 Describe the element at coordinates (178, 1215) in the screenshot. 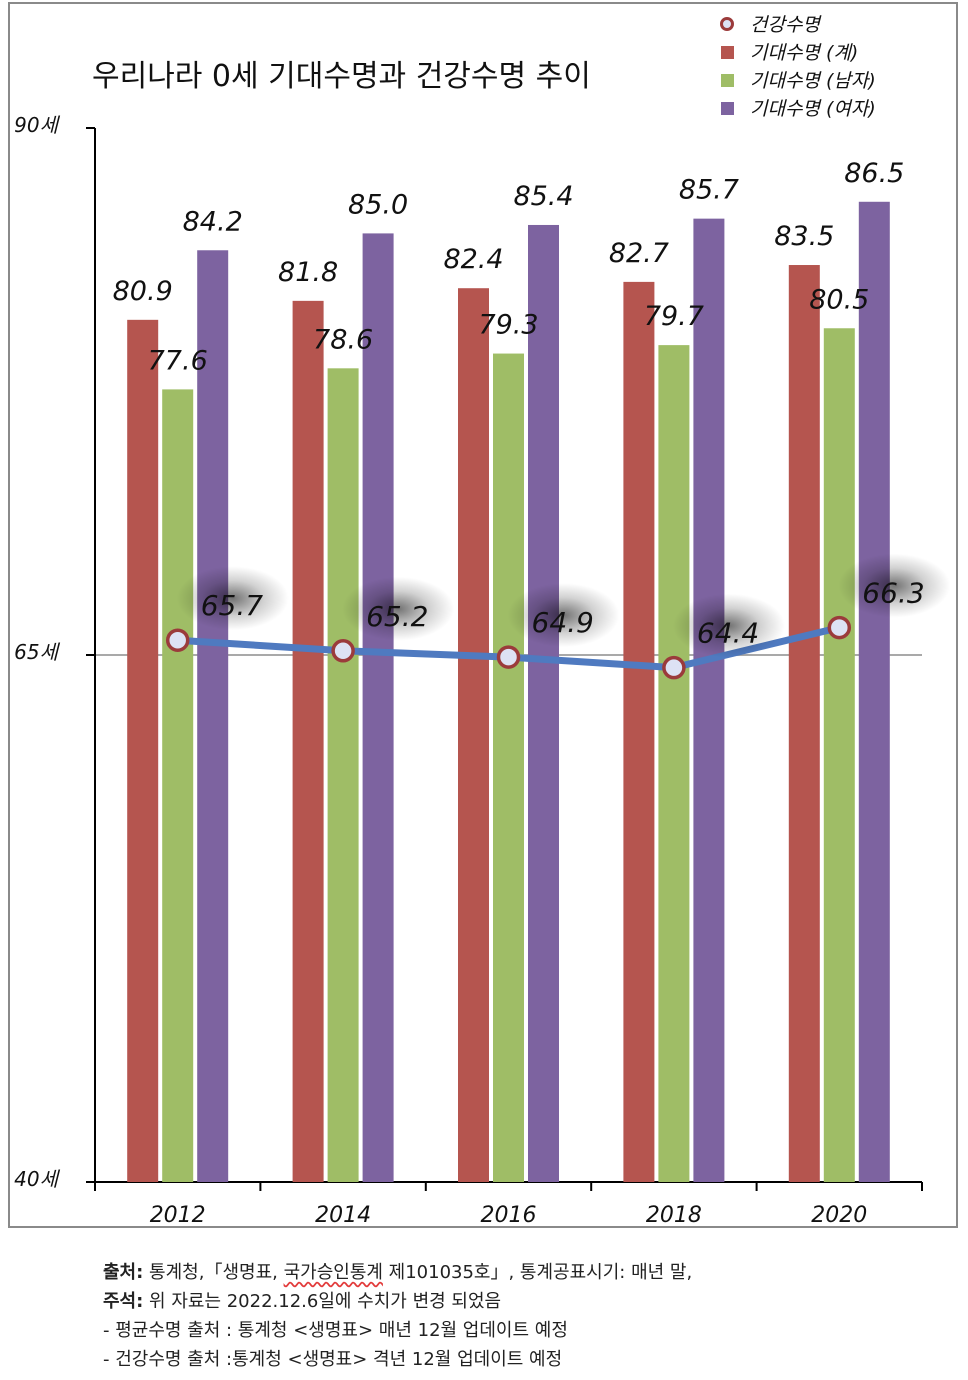

I see `x-tick-label: 2012` at that location.